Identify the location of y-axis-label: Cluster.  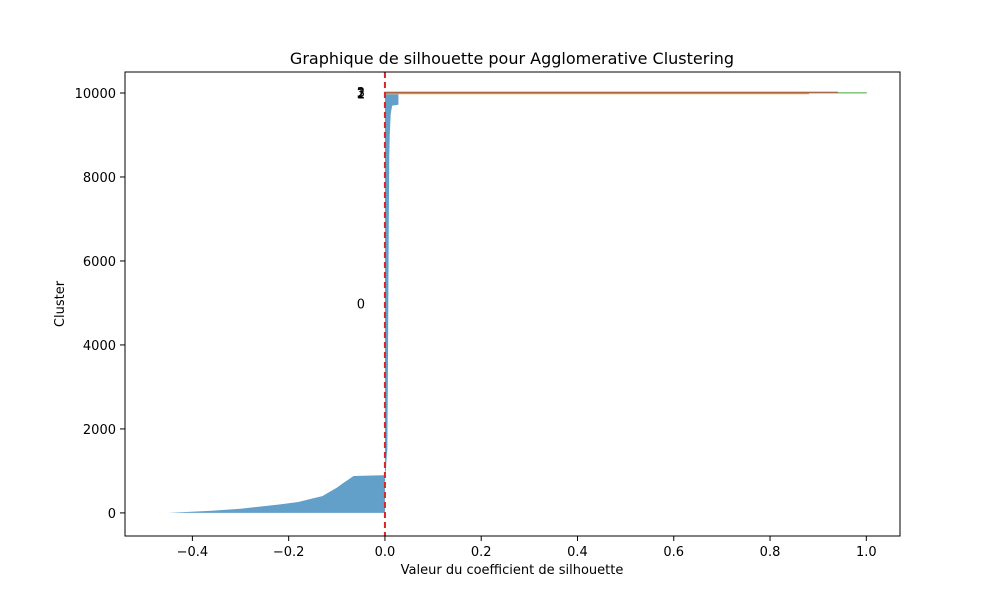
(60, 303).